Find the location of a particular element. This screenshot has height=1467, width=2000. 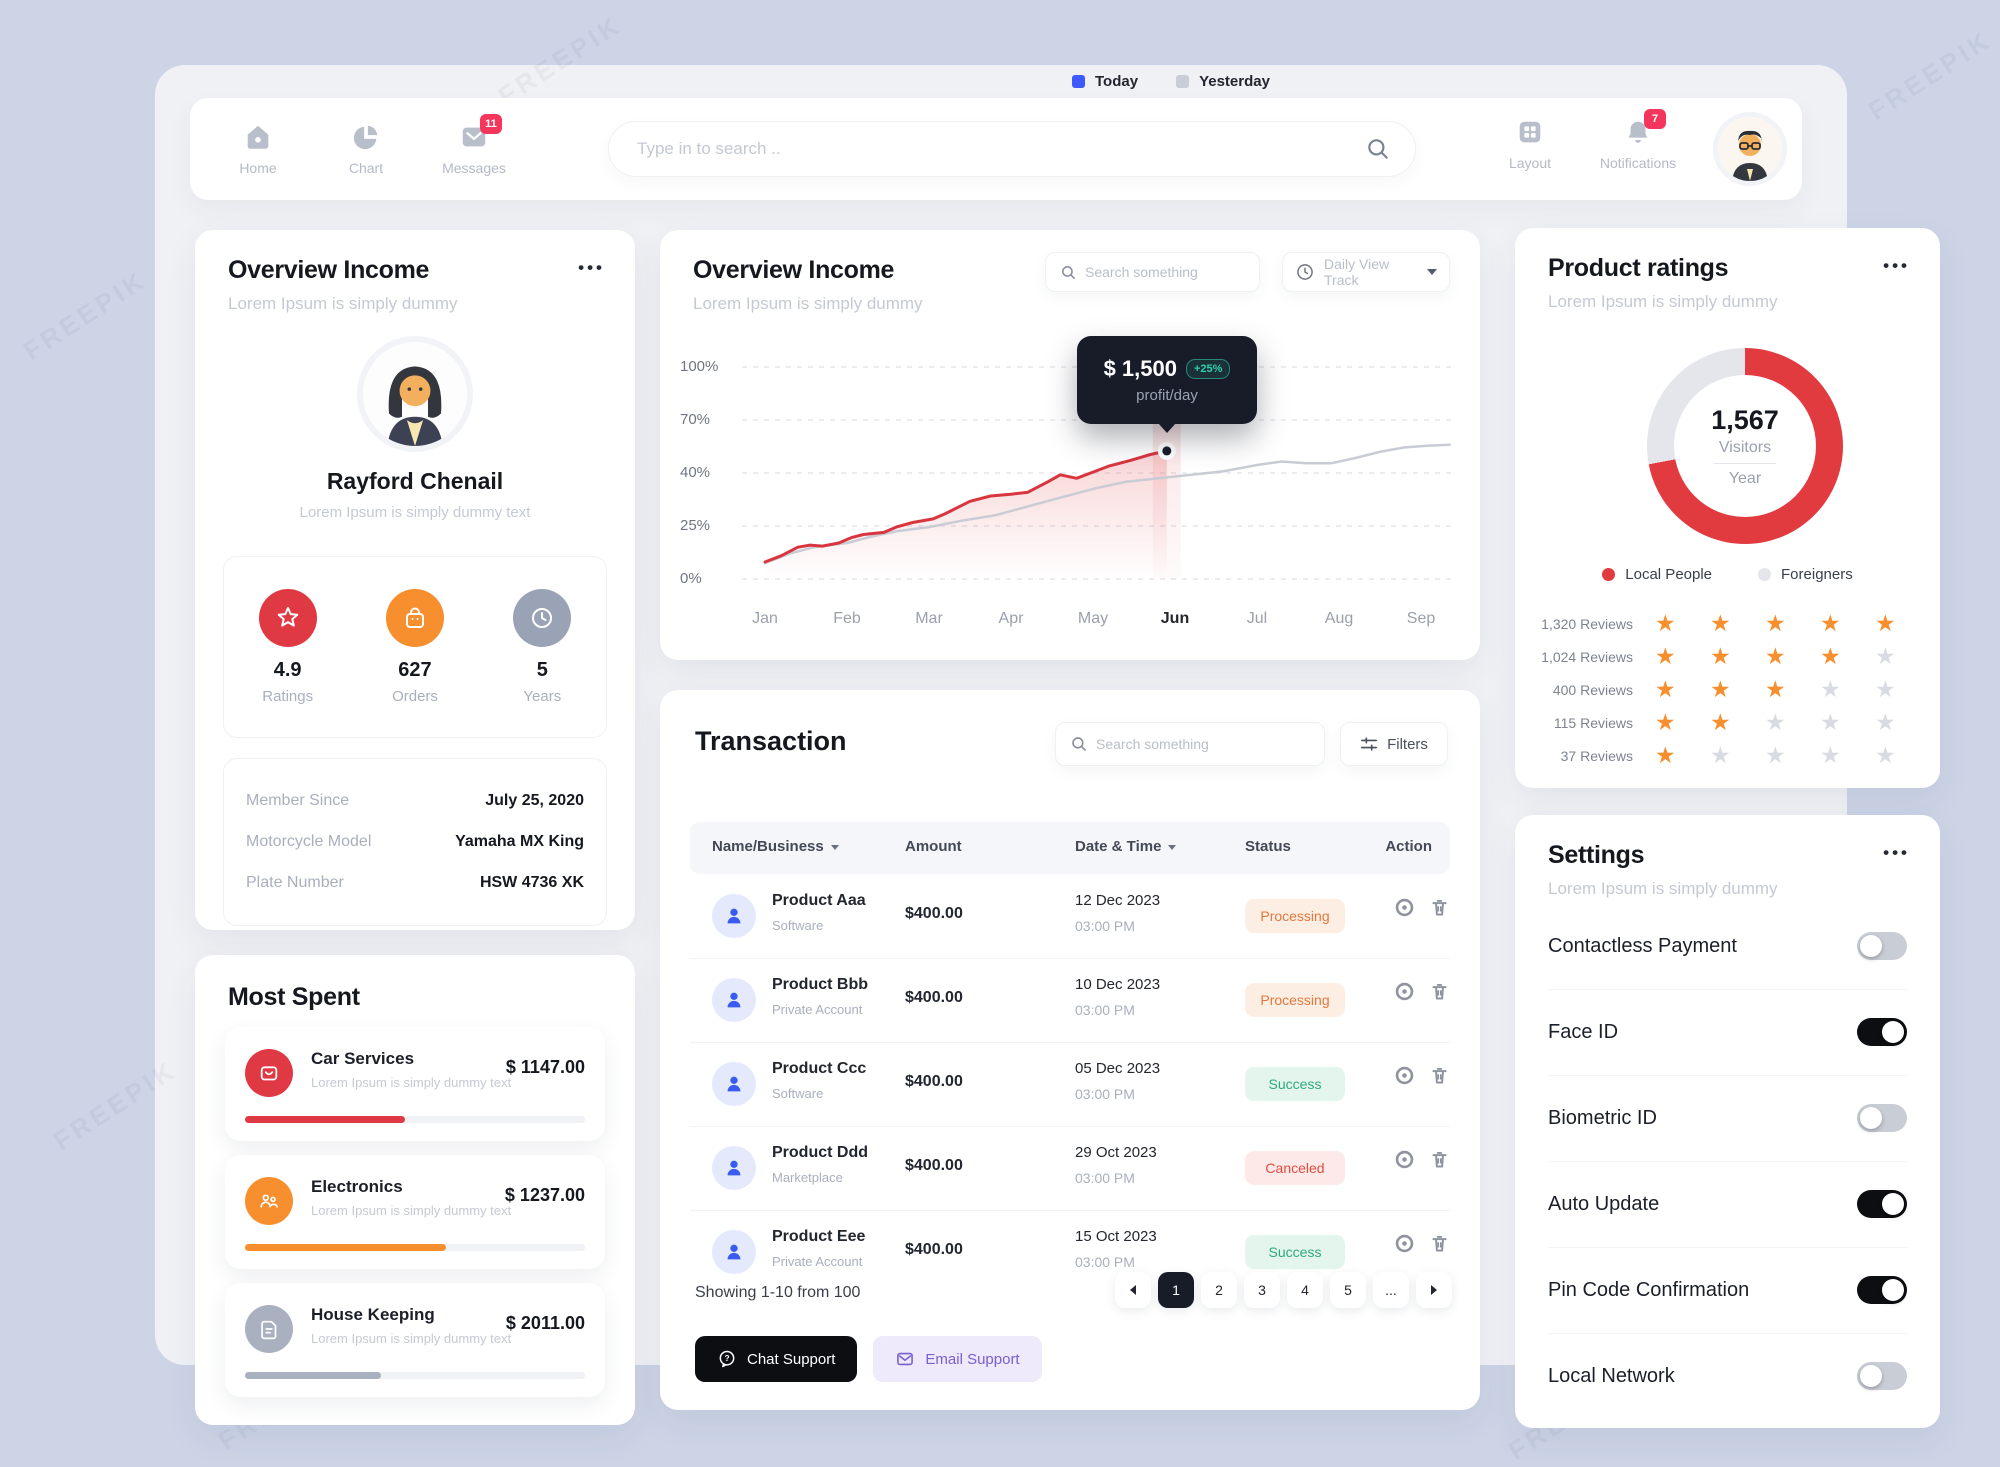

auto-update-toggle is located at coordinates (1882, 1204).